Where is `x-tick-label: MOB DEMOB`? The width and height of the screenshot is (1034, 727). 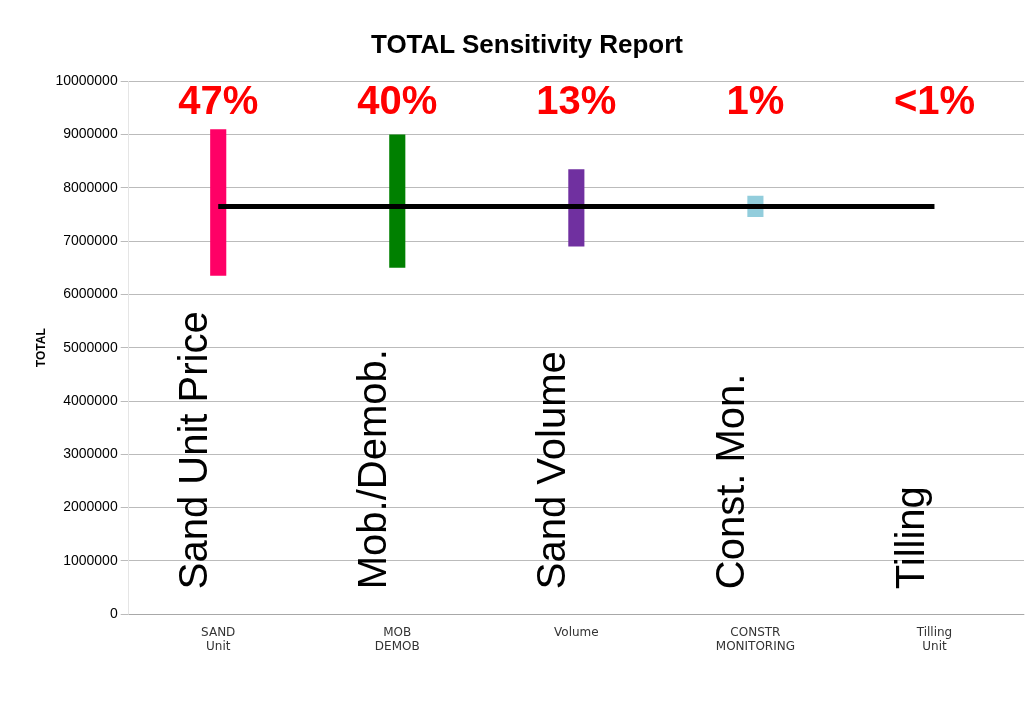
x-tick-label: MOB DEMOB is located at coordinates (397, 638).